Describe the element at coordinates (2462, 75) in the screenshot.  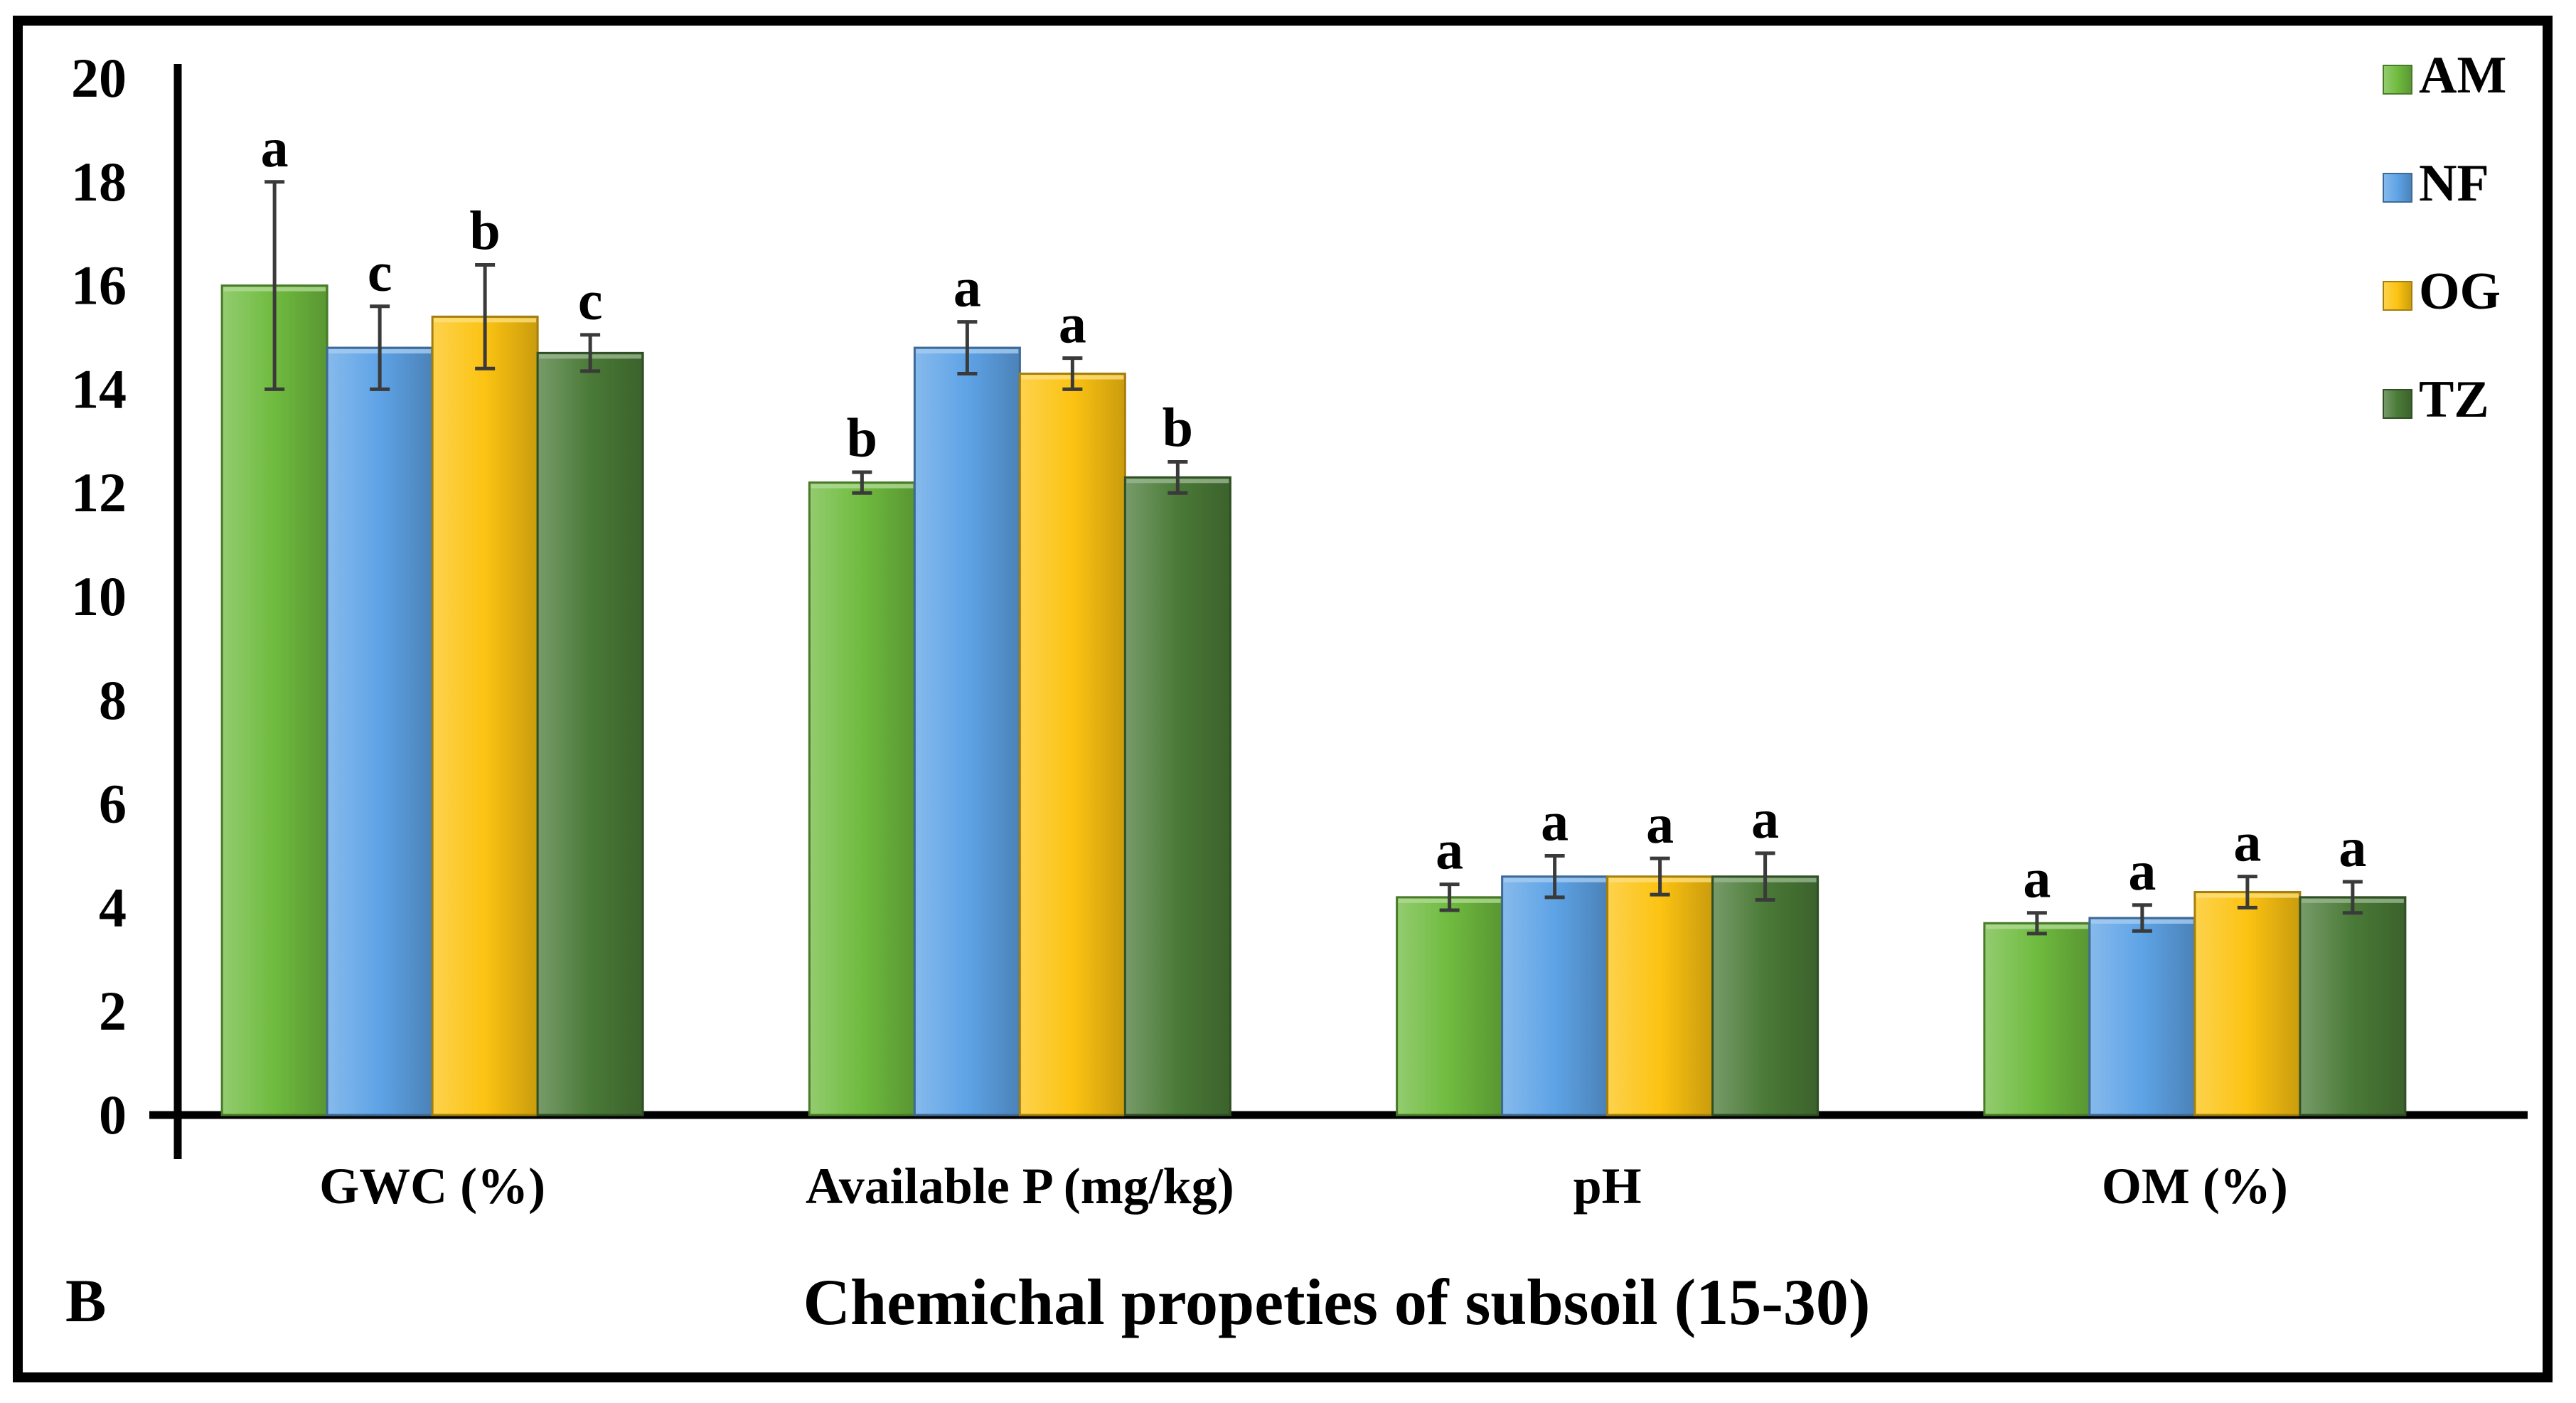
I see `legend-label: AM` at that location.